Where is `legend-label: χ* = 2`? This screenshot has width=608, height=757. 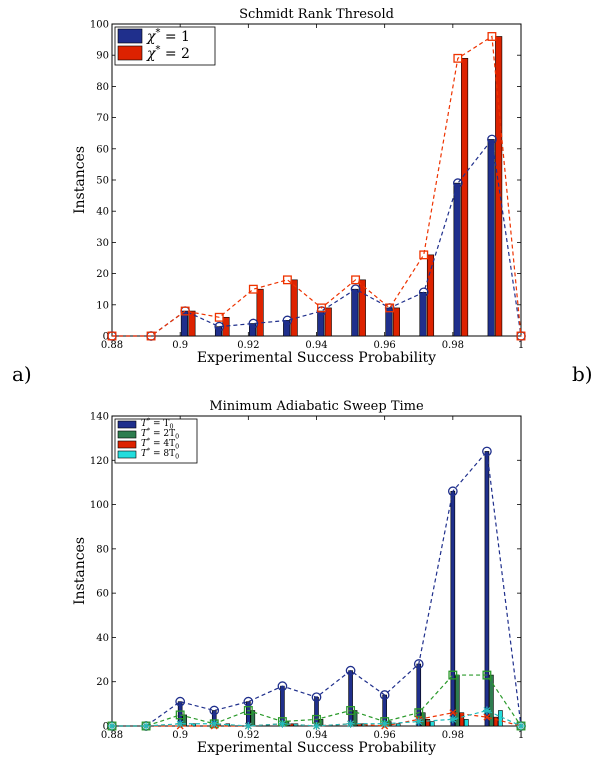
legend-label: χ* = 2 is located at coordinates (168, 53).